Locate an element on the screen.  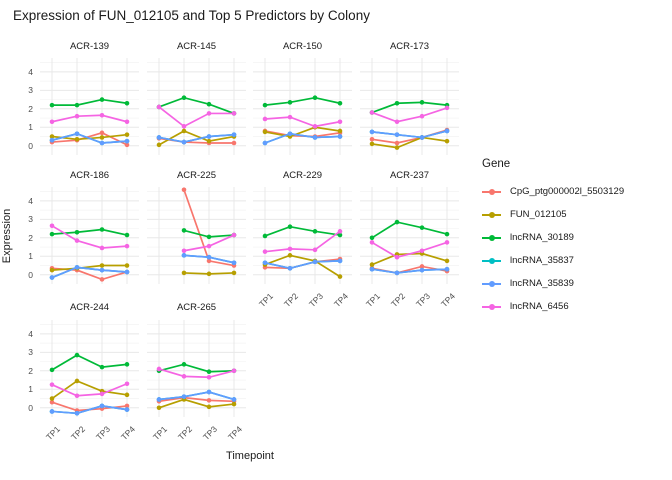
y-tick-label-row1: 2 is located at coordinates (30, 108).